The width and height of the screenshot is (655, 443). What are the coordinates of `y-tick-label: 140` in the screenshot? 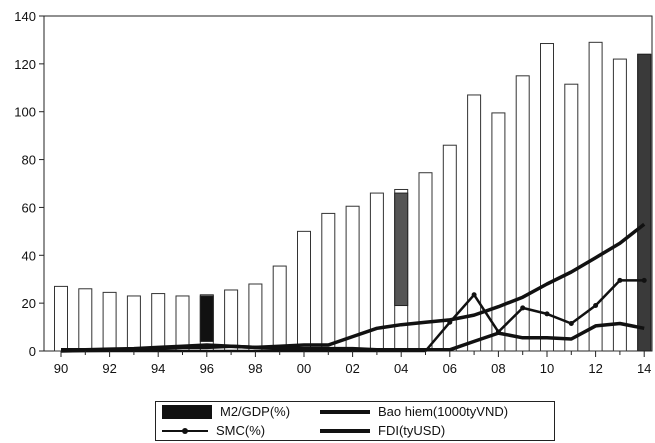 It's located at (25, 16).